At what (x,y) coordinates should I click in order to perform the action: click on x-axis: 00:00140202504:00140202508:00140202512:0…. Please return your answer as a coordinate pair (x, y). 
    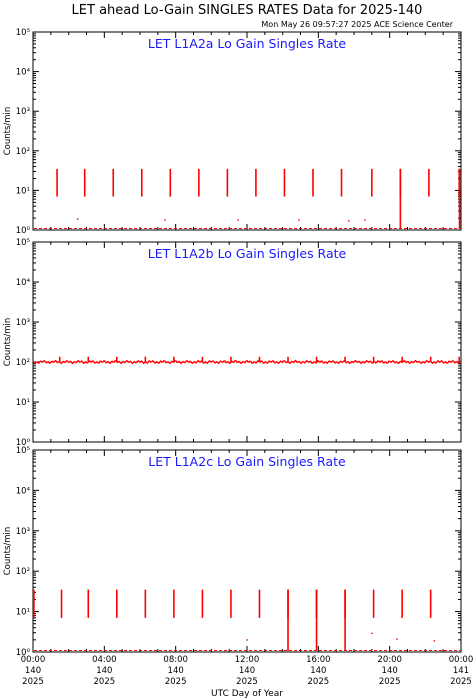
    Looking at the image, I should click on (247, 671).